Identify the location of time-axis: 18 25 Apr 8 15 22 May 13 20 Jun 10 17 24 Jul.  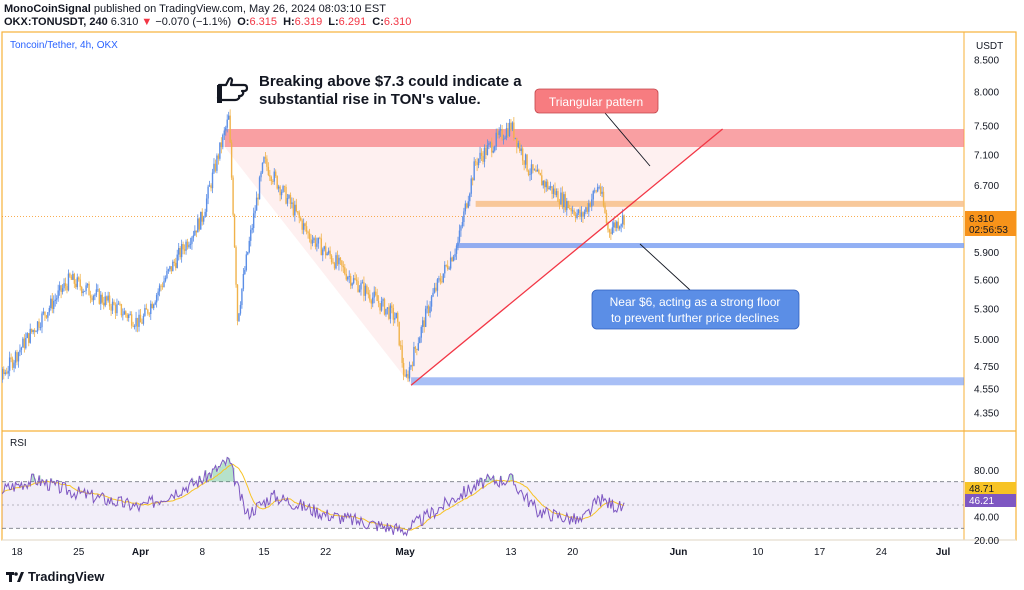
(480, 552).